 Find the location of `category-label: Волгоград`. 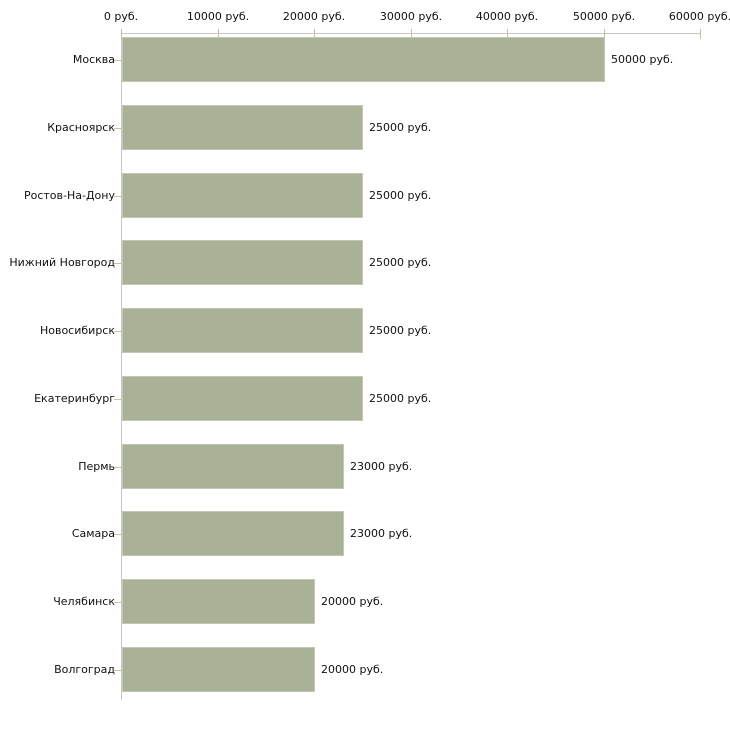

category-label: Волгоград is located at coordinates (84, 669).